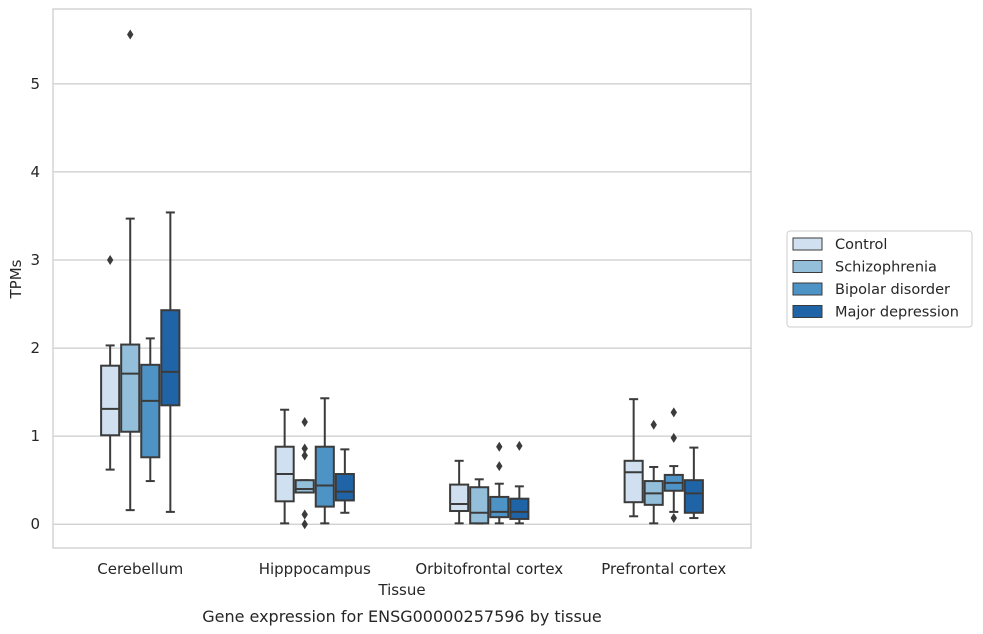 This screenshot has height=634, width=983. I want to click on x-tick-label: Orbitofrontal cortex, so click(489, 569).